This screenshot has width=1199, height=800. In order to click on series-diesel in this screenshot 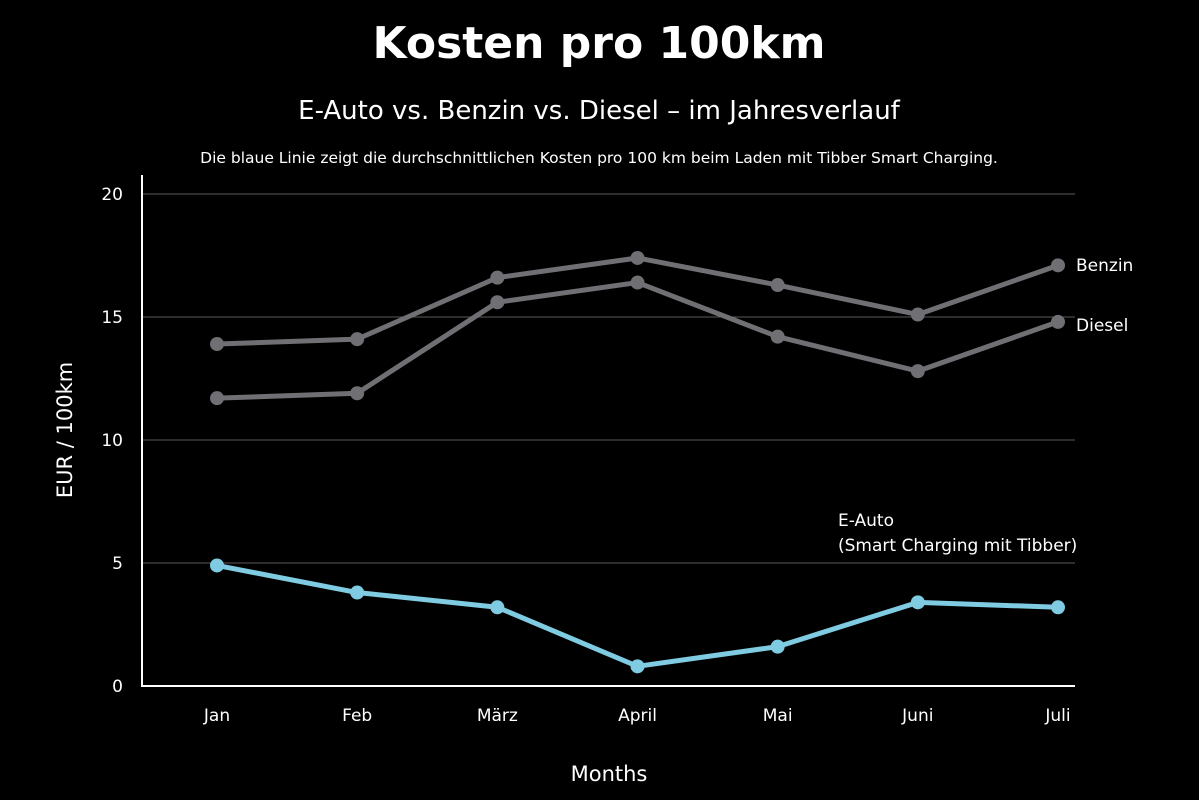, I will do `click(637, 340)`.